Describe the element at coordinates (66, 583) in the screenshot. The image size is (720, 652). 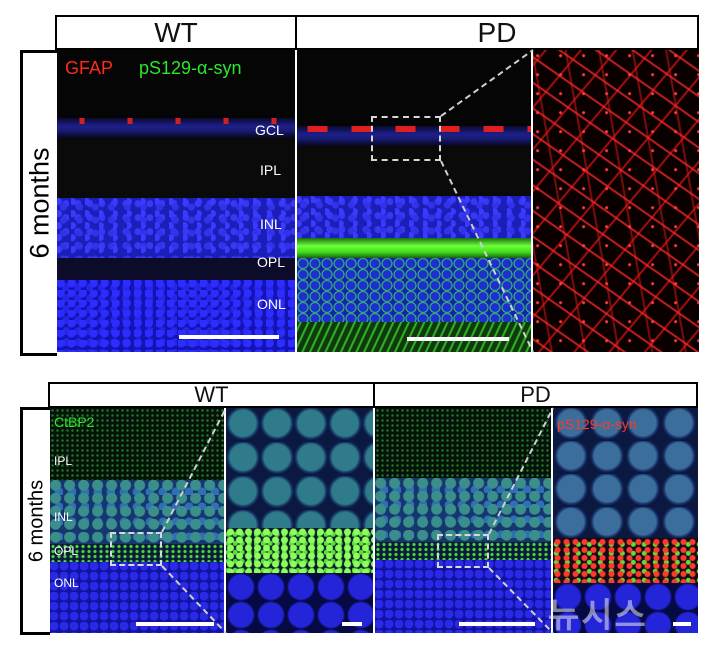
I see `bottom-layer-label-onl: ONL` at that location.